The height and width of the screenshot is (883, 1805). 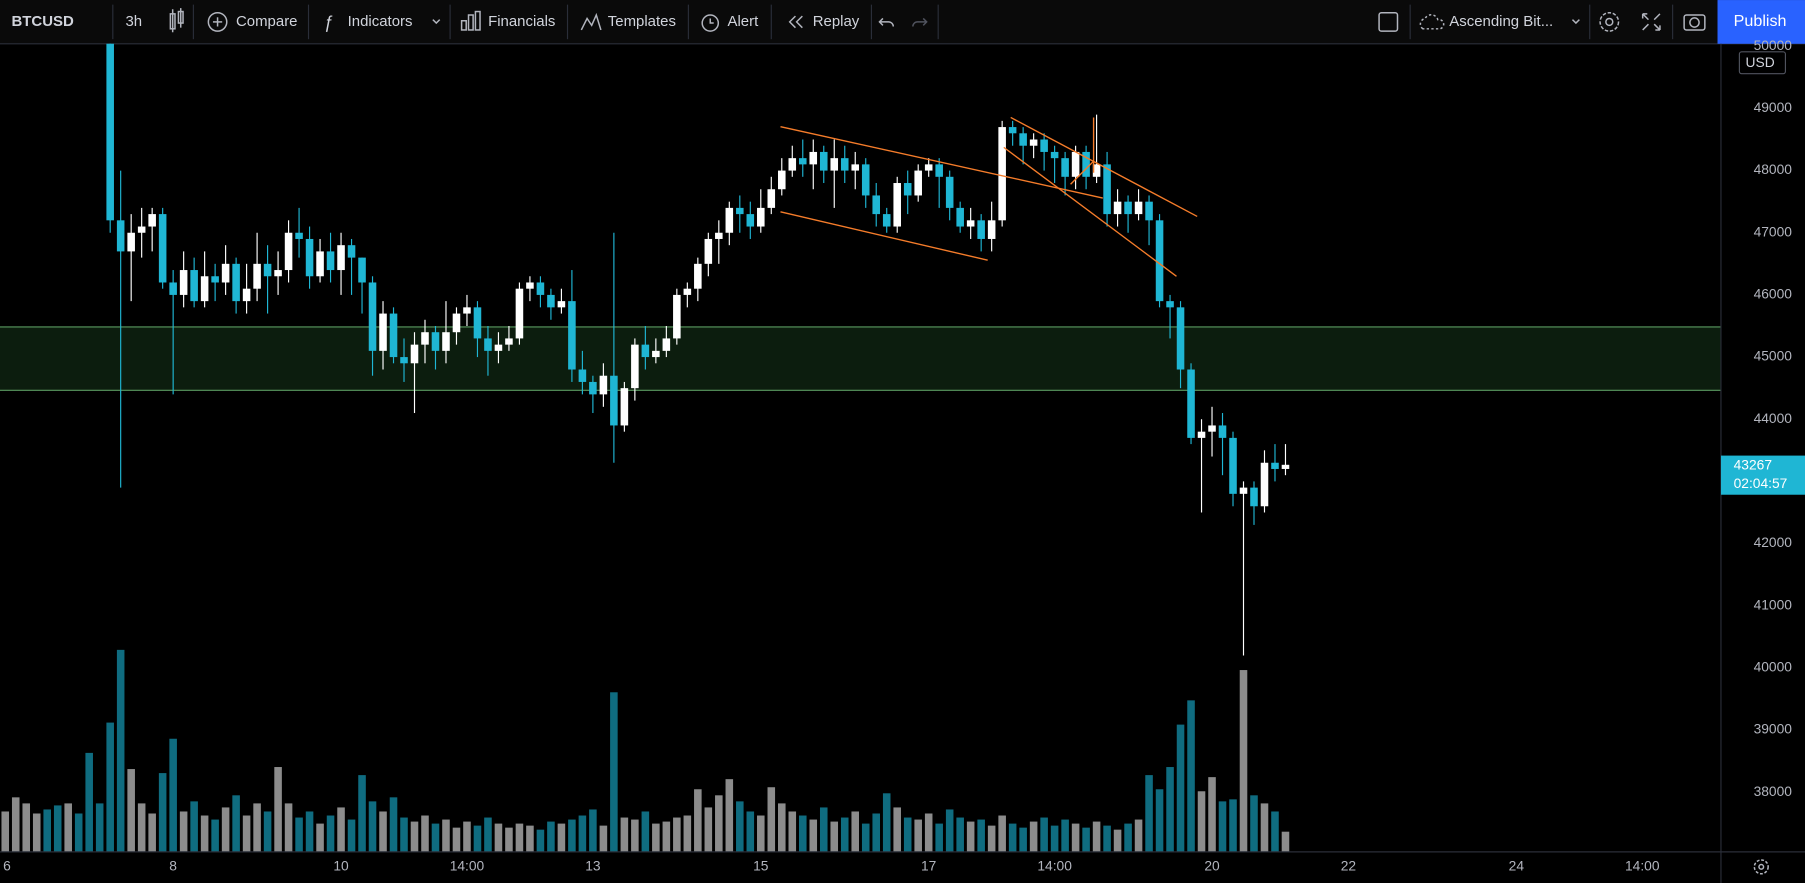 I want to click on replay-icon, so click(x=795, y=22).